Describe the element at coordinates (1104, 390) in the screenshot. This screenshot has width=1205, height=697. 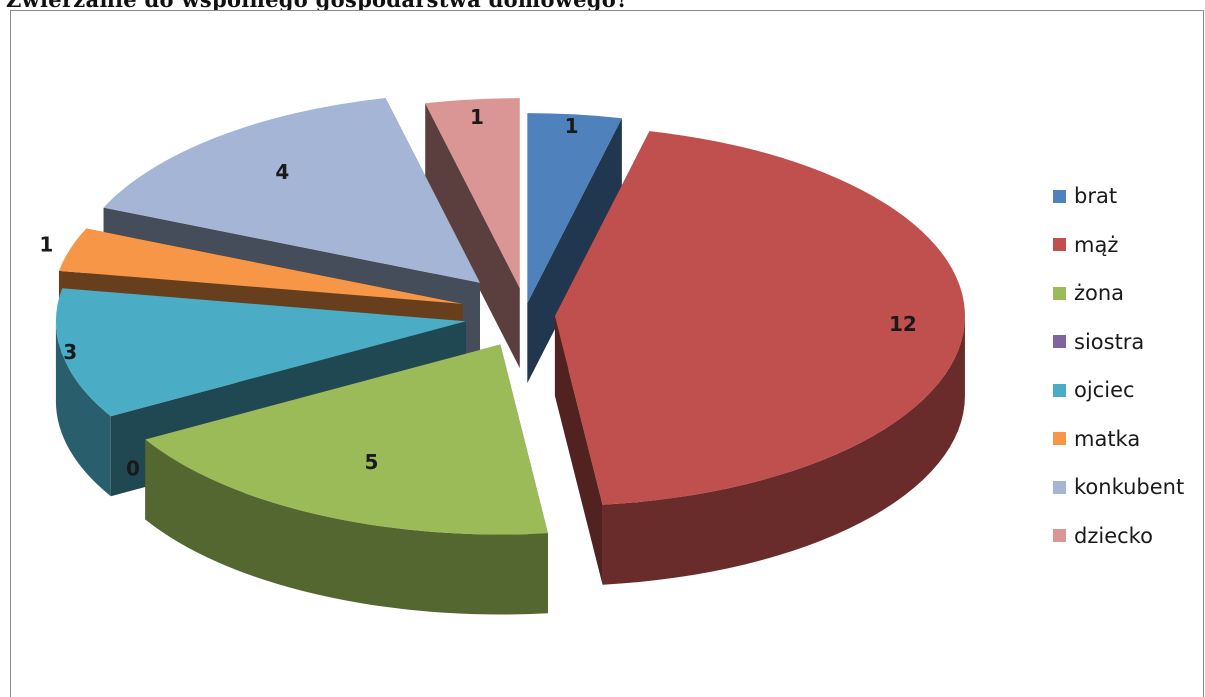
I see `legend-label: ojciec` at that location.